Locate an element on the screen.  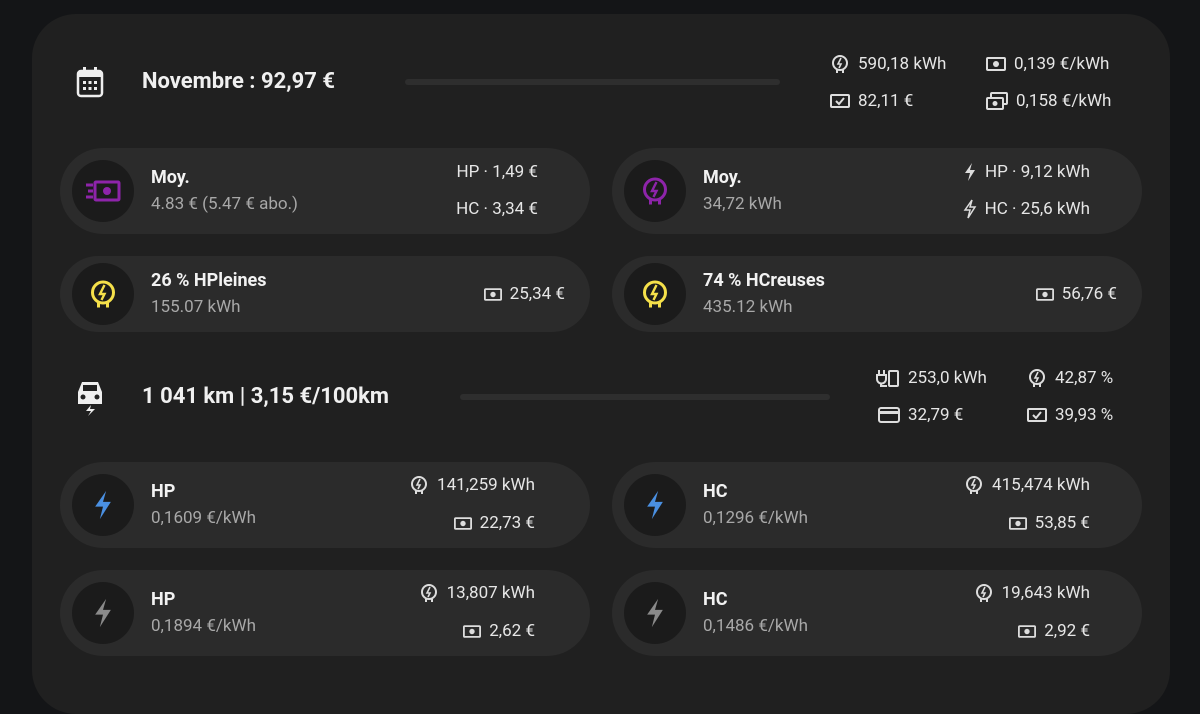
card-detail: 19,643 kWh is located at coordinates (1032, 593).